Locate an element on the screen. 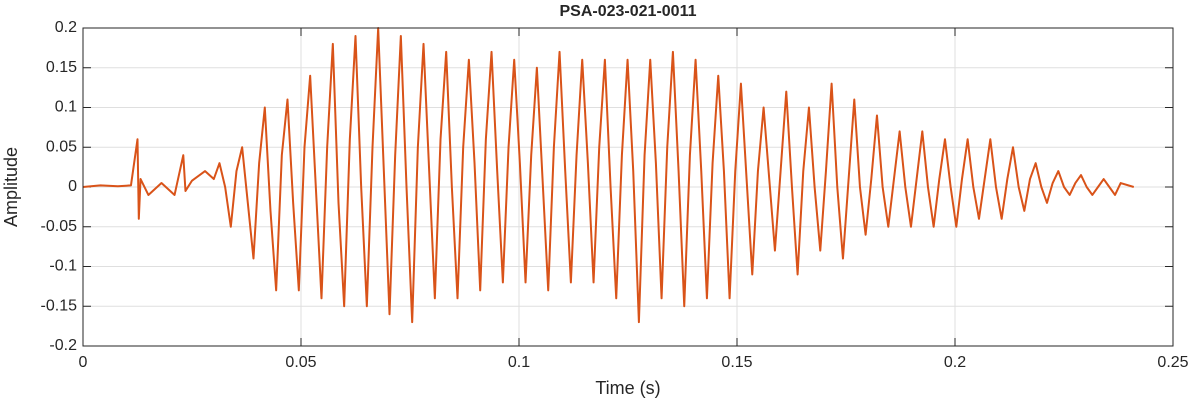 The width and height of the screenshot is (1193, 404). x-tick-label: 0.2 is located at coordinates (955, 362).